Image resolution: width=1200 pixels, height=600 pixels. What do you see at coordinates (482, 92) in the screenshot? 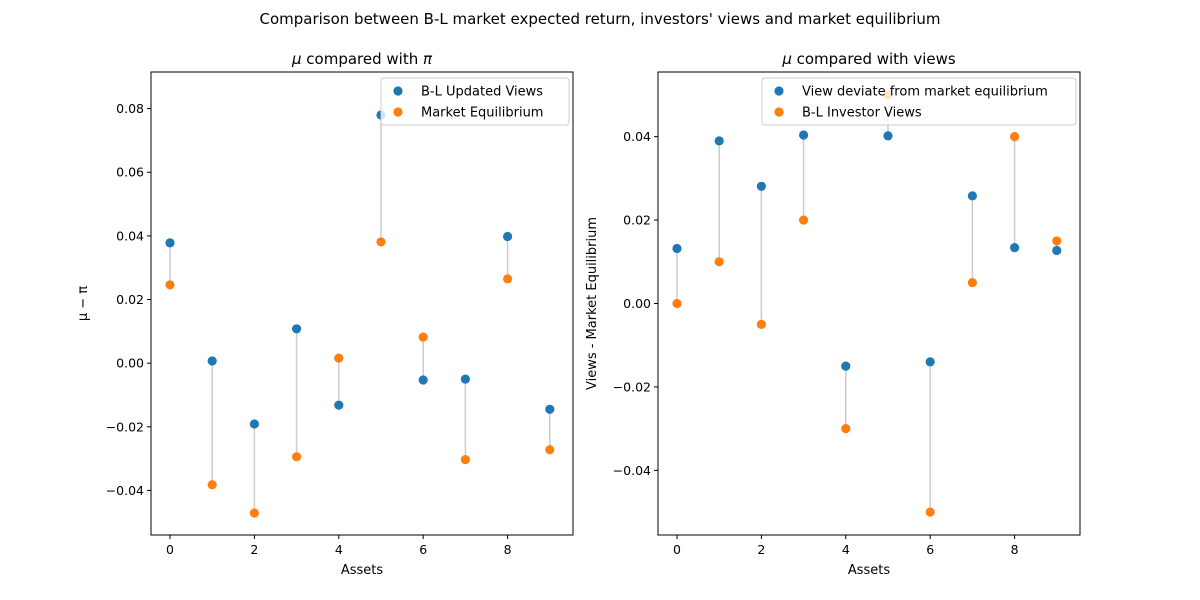
I see `legend-label: B-L Updated Views` at bounding box center [482, 92].